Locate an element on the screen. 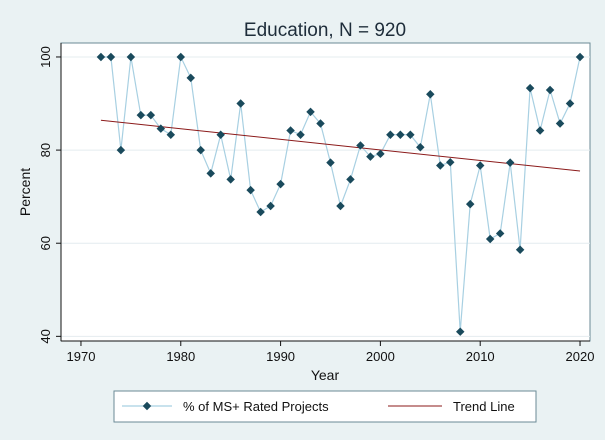 The height and width of the screenshot is (440, 605). y-tick-label: 40 is located at coordinates (45, 336).